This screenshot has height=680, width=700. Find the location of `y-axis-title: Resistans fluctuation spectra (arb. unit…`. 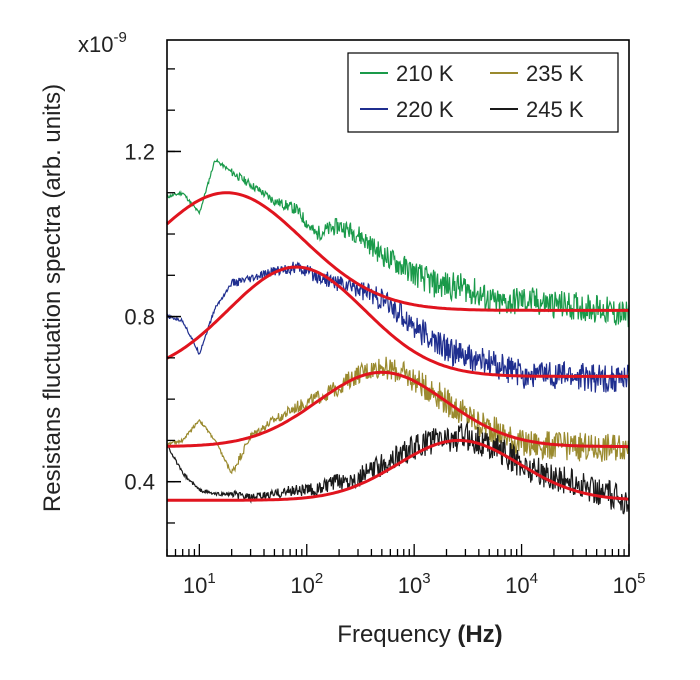

y-axis-title: Resistans fluctuation spectra (arb. unit… is located at coordinates (52, 298).